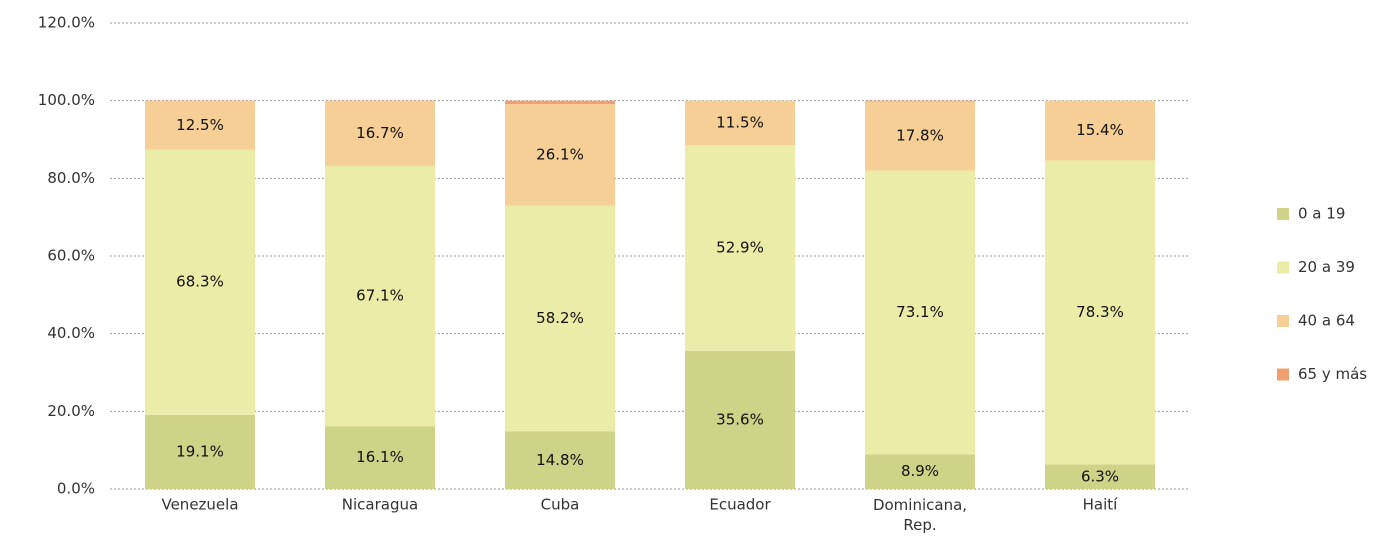 This screenshot has width=1390, height=541. Describe the element at coordinates (199, 505) in the screenshot. I see `x-tick-label: Venezuela` at that location.